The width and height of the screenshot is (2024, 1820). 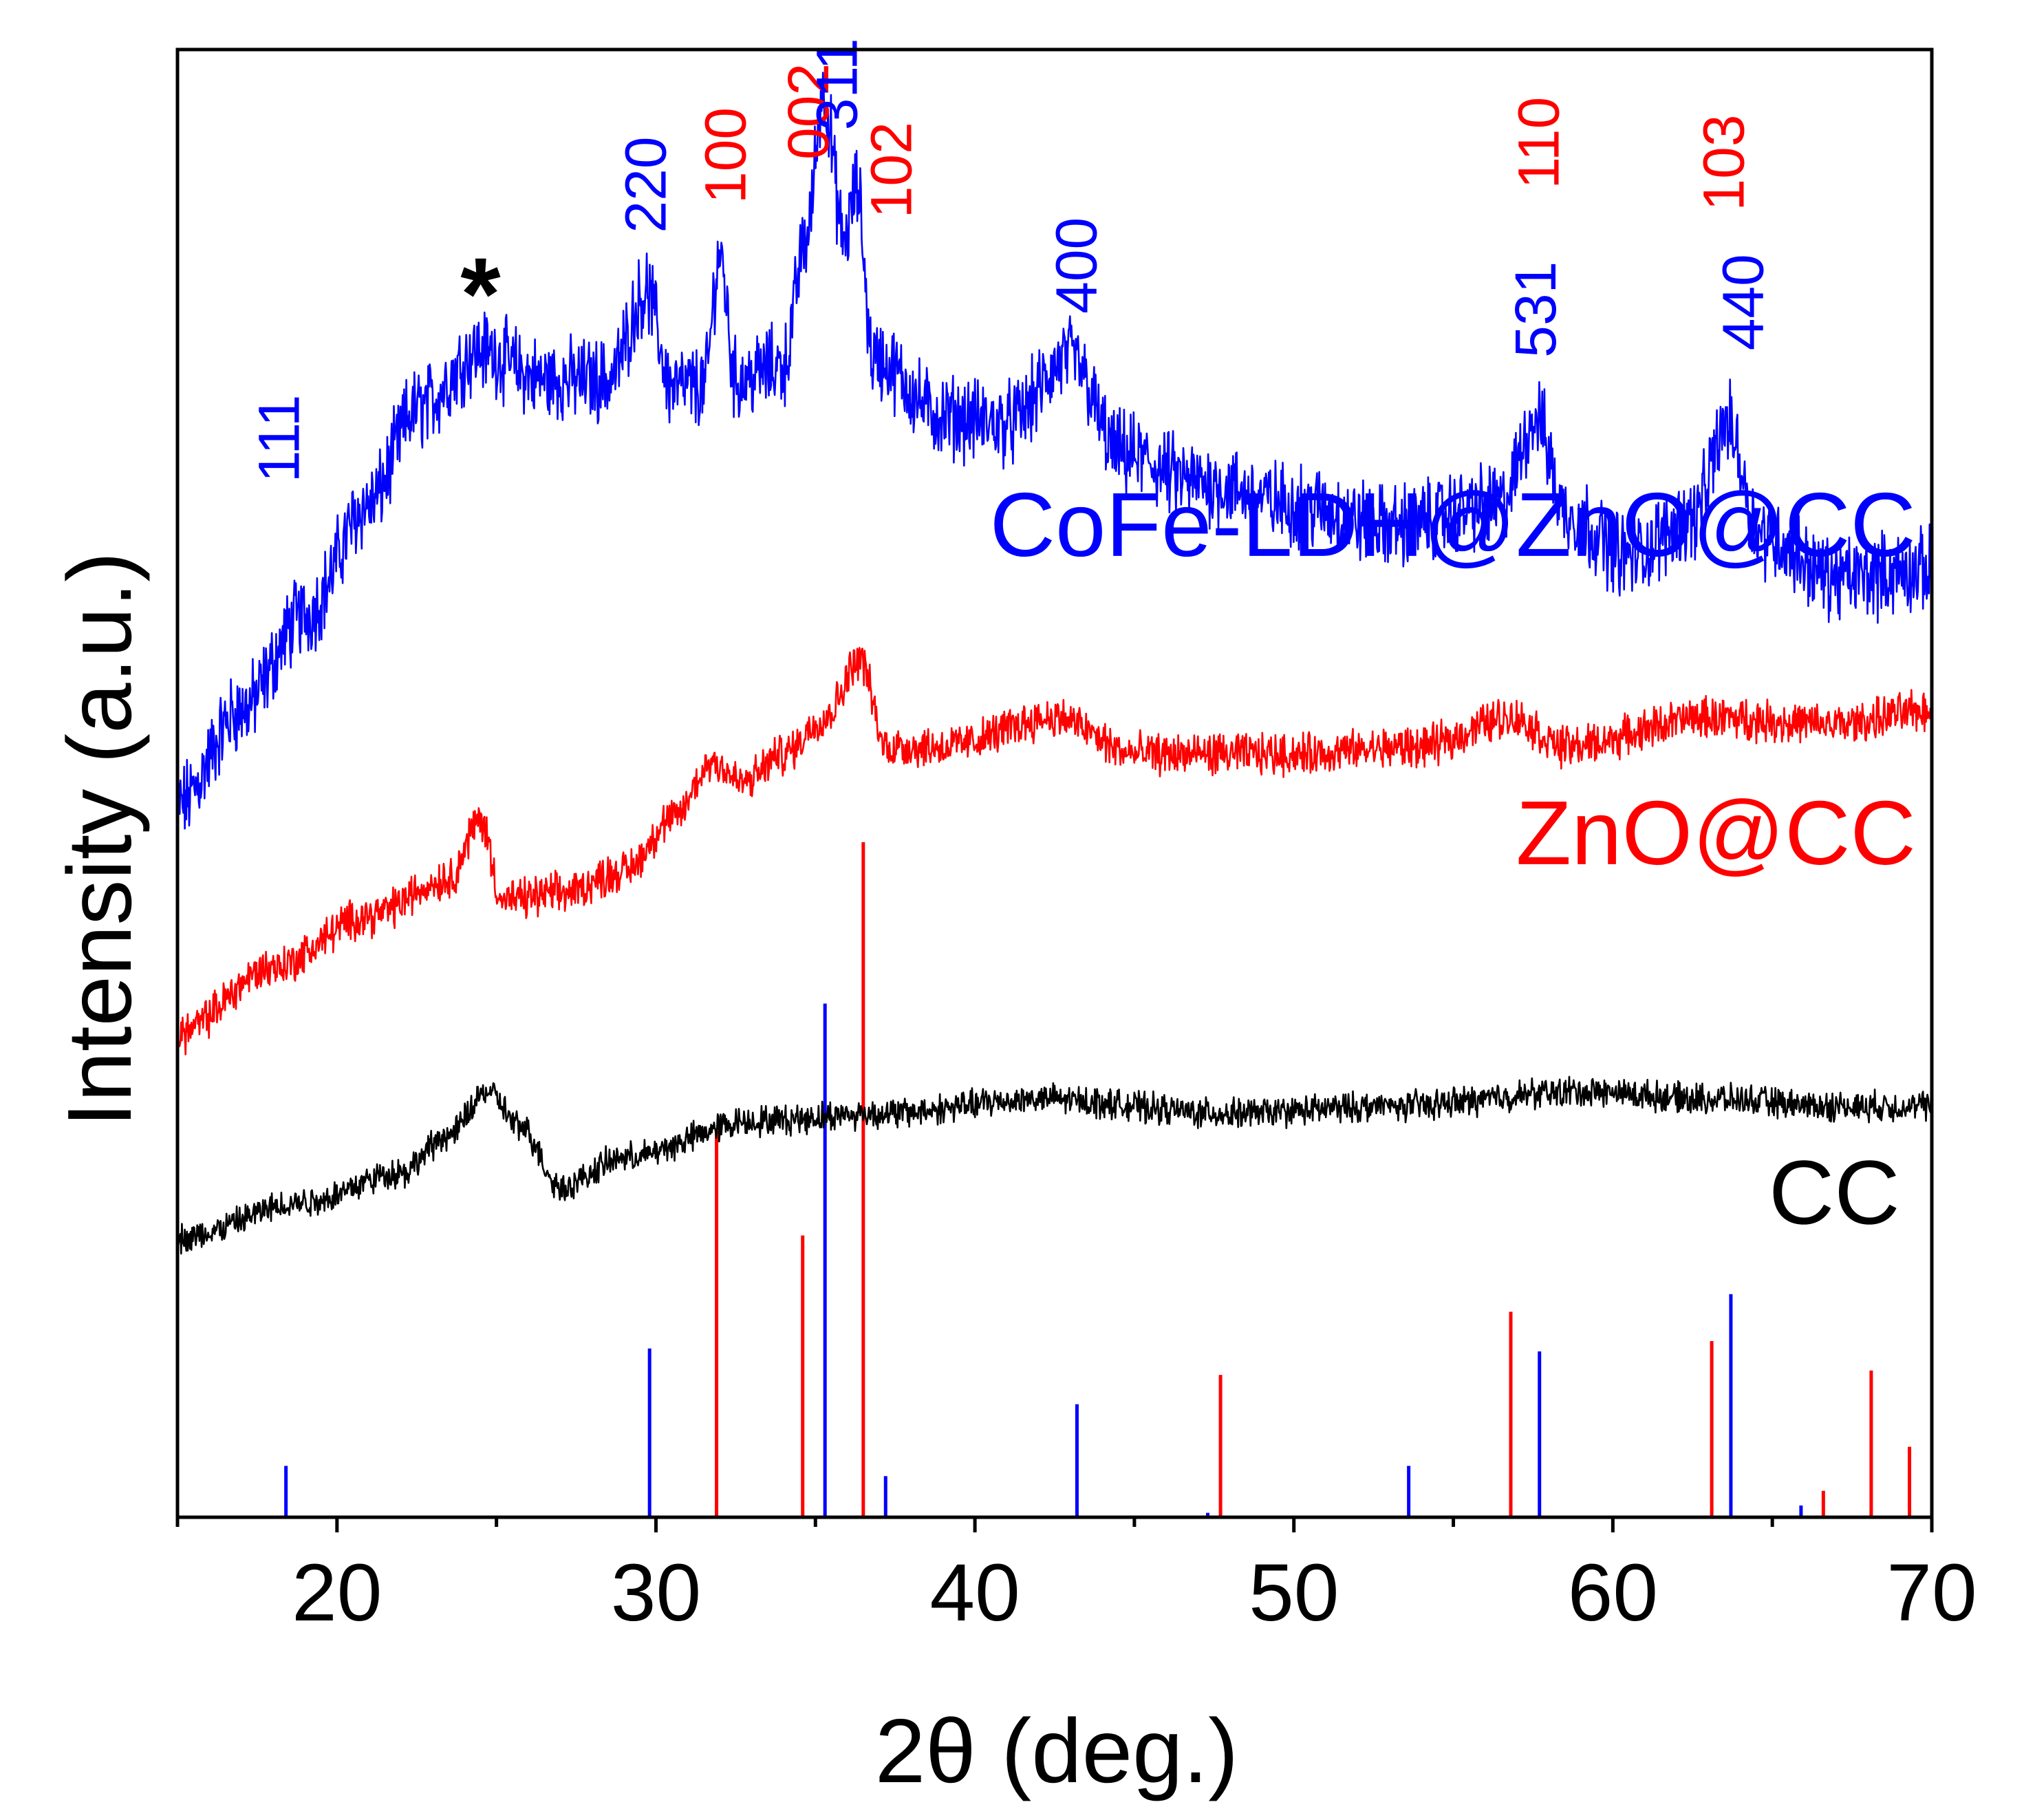 I want to click on x-tick-label-50: 50, so click(x=1294, y=1593).